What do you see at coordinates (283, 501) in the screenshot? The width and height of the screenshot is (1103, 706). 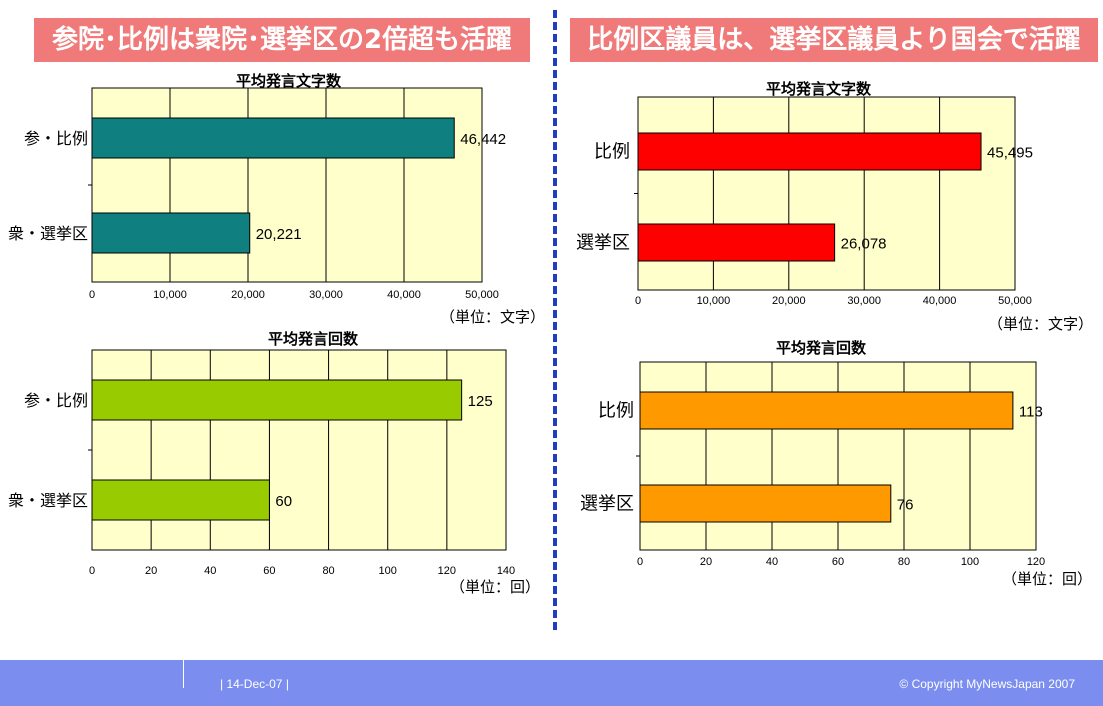 I see `bar-value-label: 60` at bounding box center [283, 501].